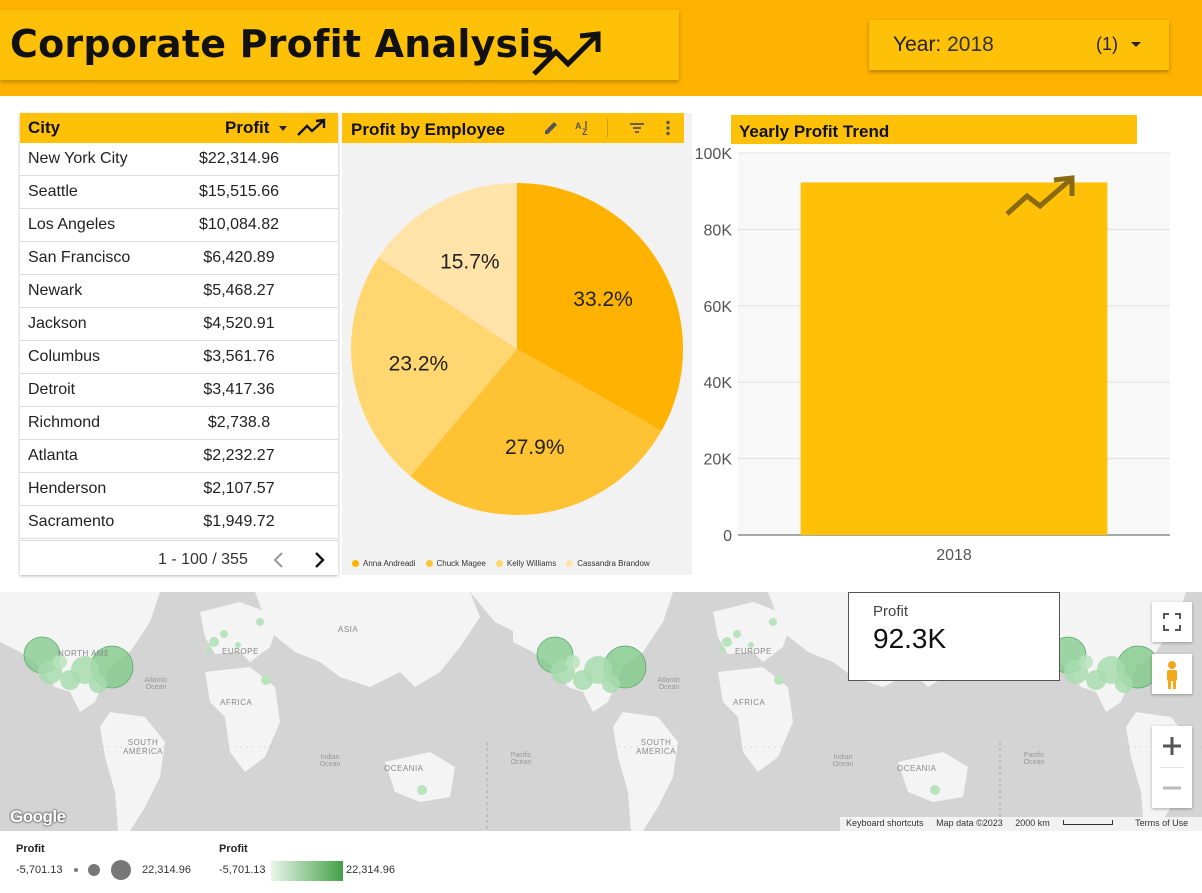 This screenshot has width=1202, height=893. Describe the element at coordinates (242, 870) in the screenshot. I see `color-legend-min: -5,701.13` at that location.